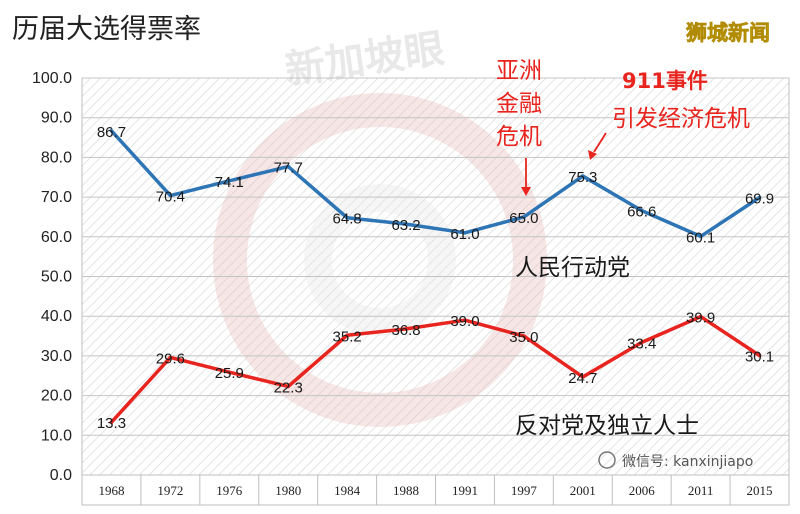 This screenshot has height=514, width=800. What do you see at coordinates (526, 191) in the screenshot?
I see `annotation-1997-arrowhead` at bounding box center [526, 191].